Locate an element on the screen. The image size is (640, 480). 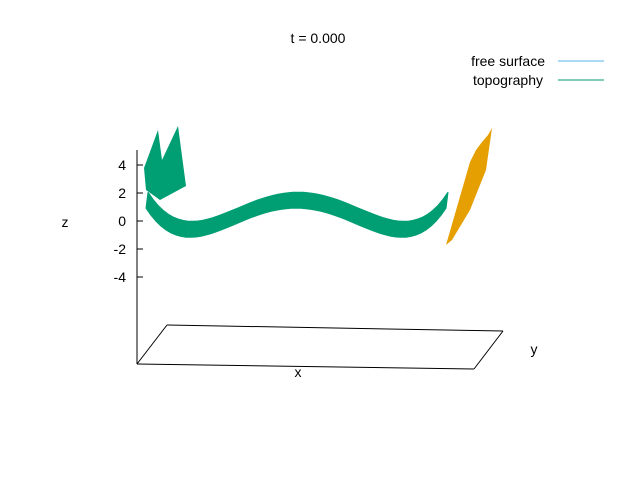
z-tick-label: 4 is located at coordinates (122, 165).